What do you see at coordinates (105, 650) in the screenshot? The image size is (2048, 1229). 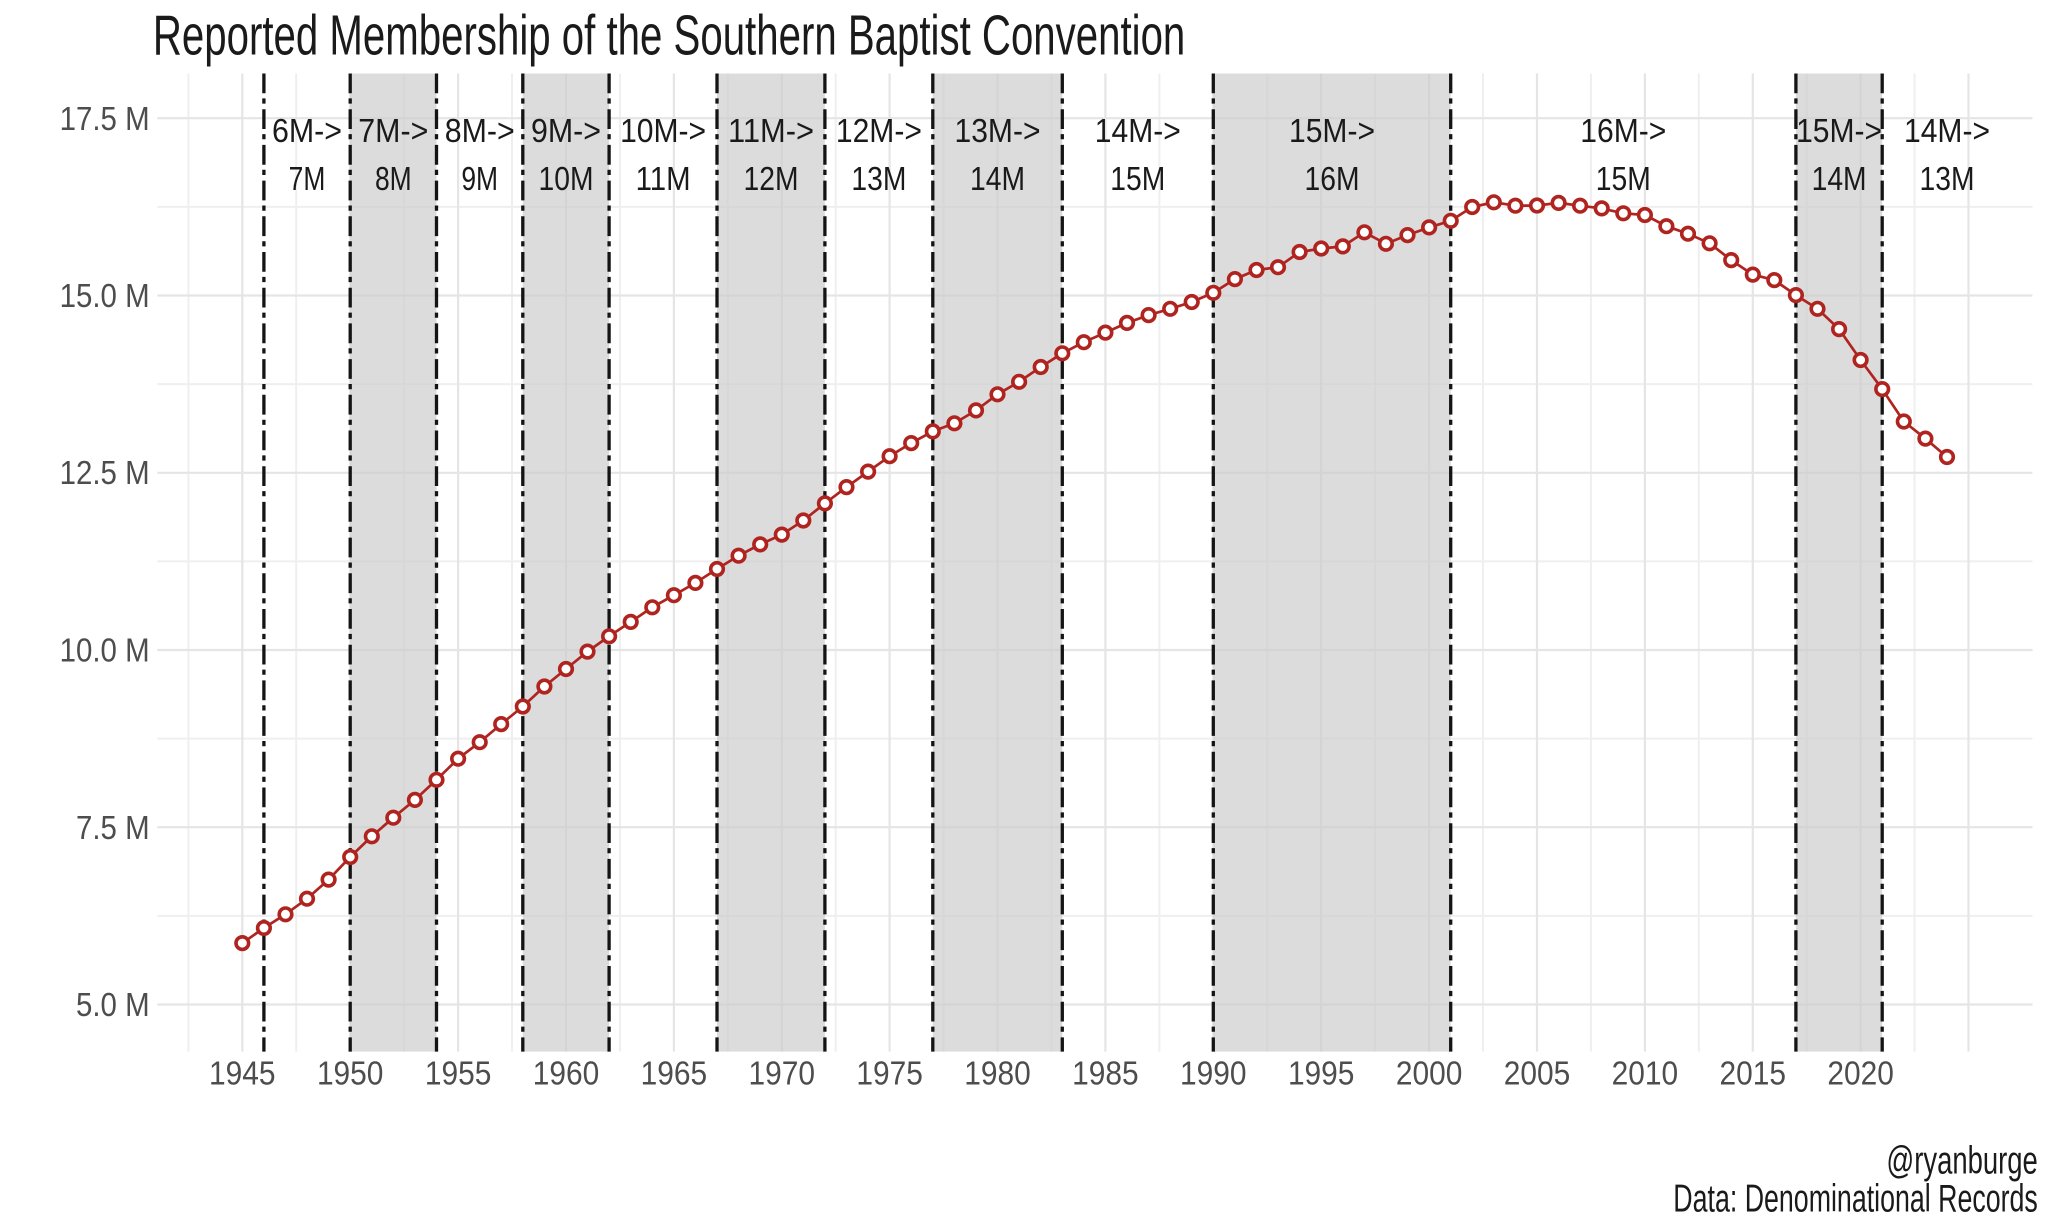 I see `svg-text: 10.0 M` at bounding box center [105, 650].